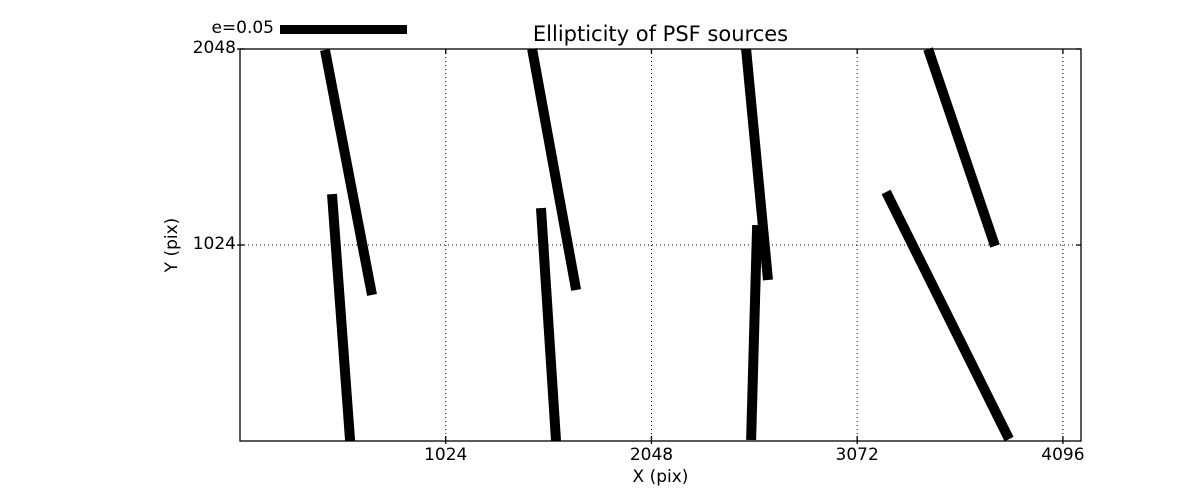  What do you see at coordinates (651, 455) in the screenshot?
I see `x-tick-label-2048: 2048` at bounding box center [651, 455].